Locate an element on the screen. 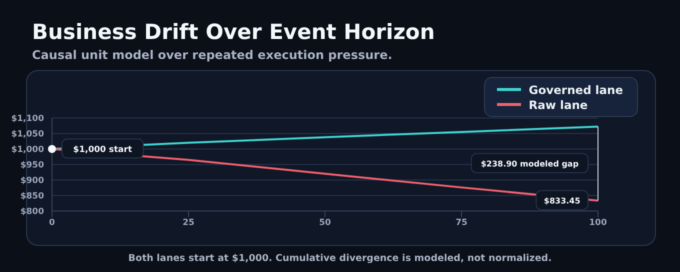 This screenshot has height=272, width=680. chart-title: Business Drift Over Event Horizon is located at coordinates (233, 32).